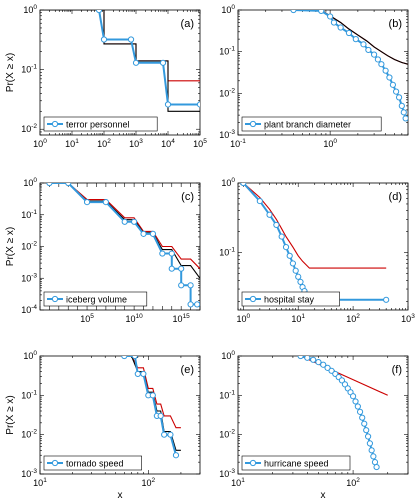 The height and width of the screenshot is (503, 419). I want to click on x-tick-label: 10¹⁵, so click(182, 318).